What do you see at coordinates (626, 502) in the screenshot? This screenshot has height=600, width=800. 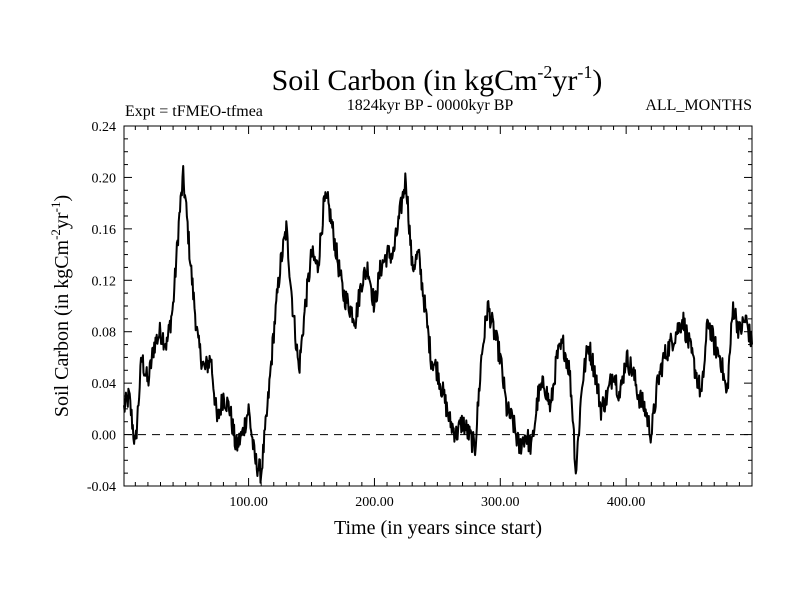 I see `x-tick-label: 400.00` at bounding box center [626, 502].